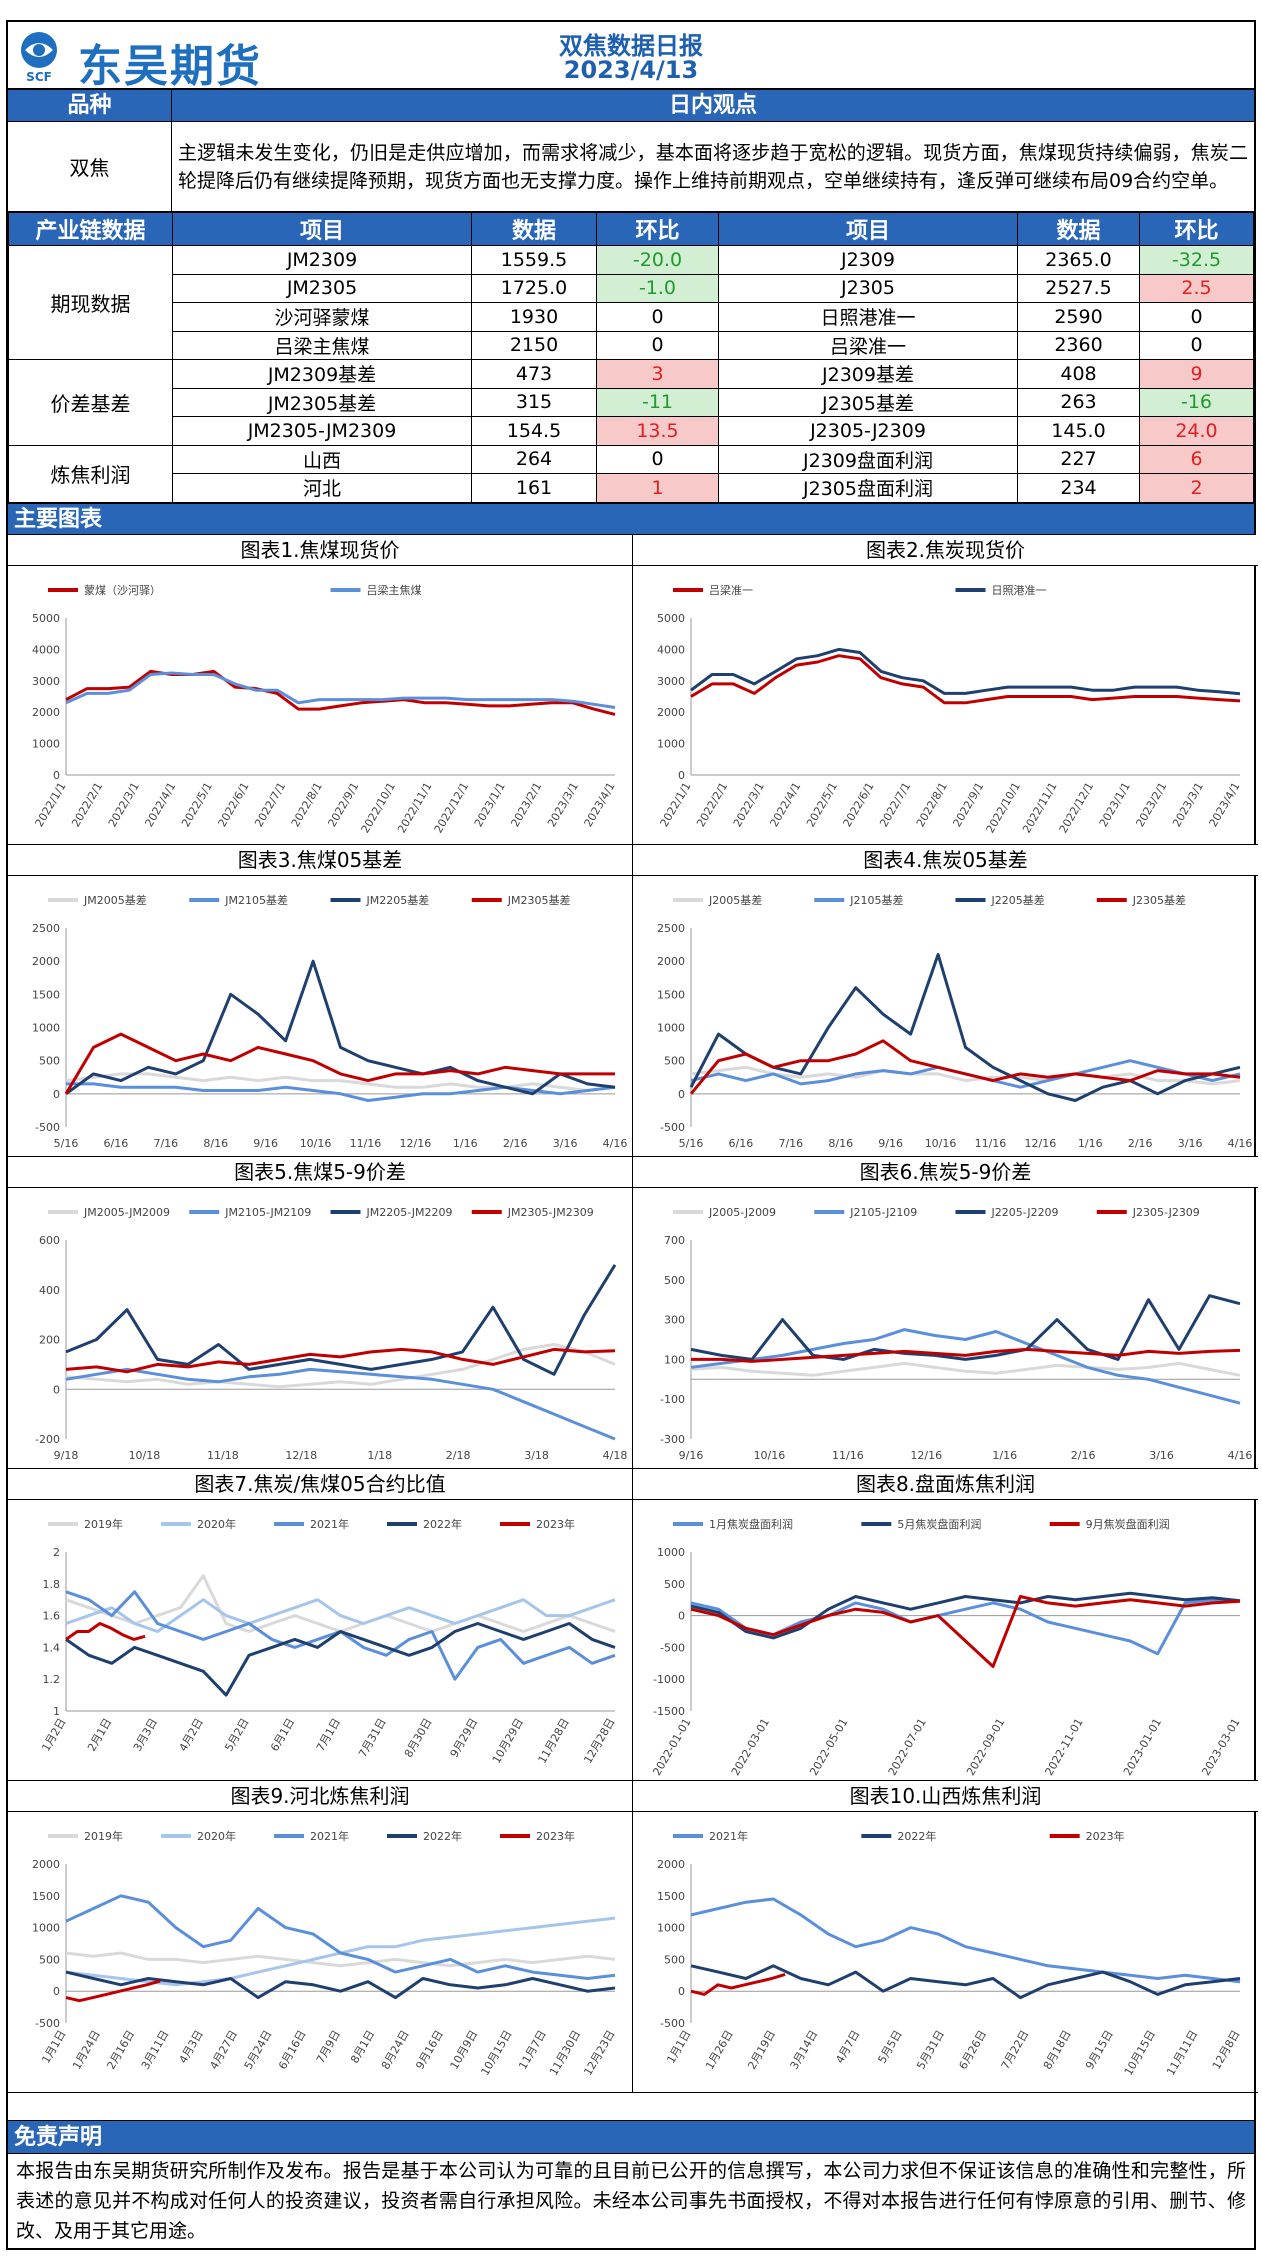 Image resolution: width=1262 pixels, height=2267 pixels. Describe the element at coordinates (52, 1583) in the screenshot. I see `y-tick-label: 1.8` at that location.